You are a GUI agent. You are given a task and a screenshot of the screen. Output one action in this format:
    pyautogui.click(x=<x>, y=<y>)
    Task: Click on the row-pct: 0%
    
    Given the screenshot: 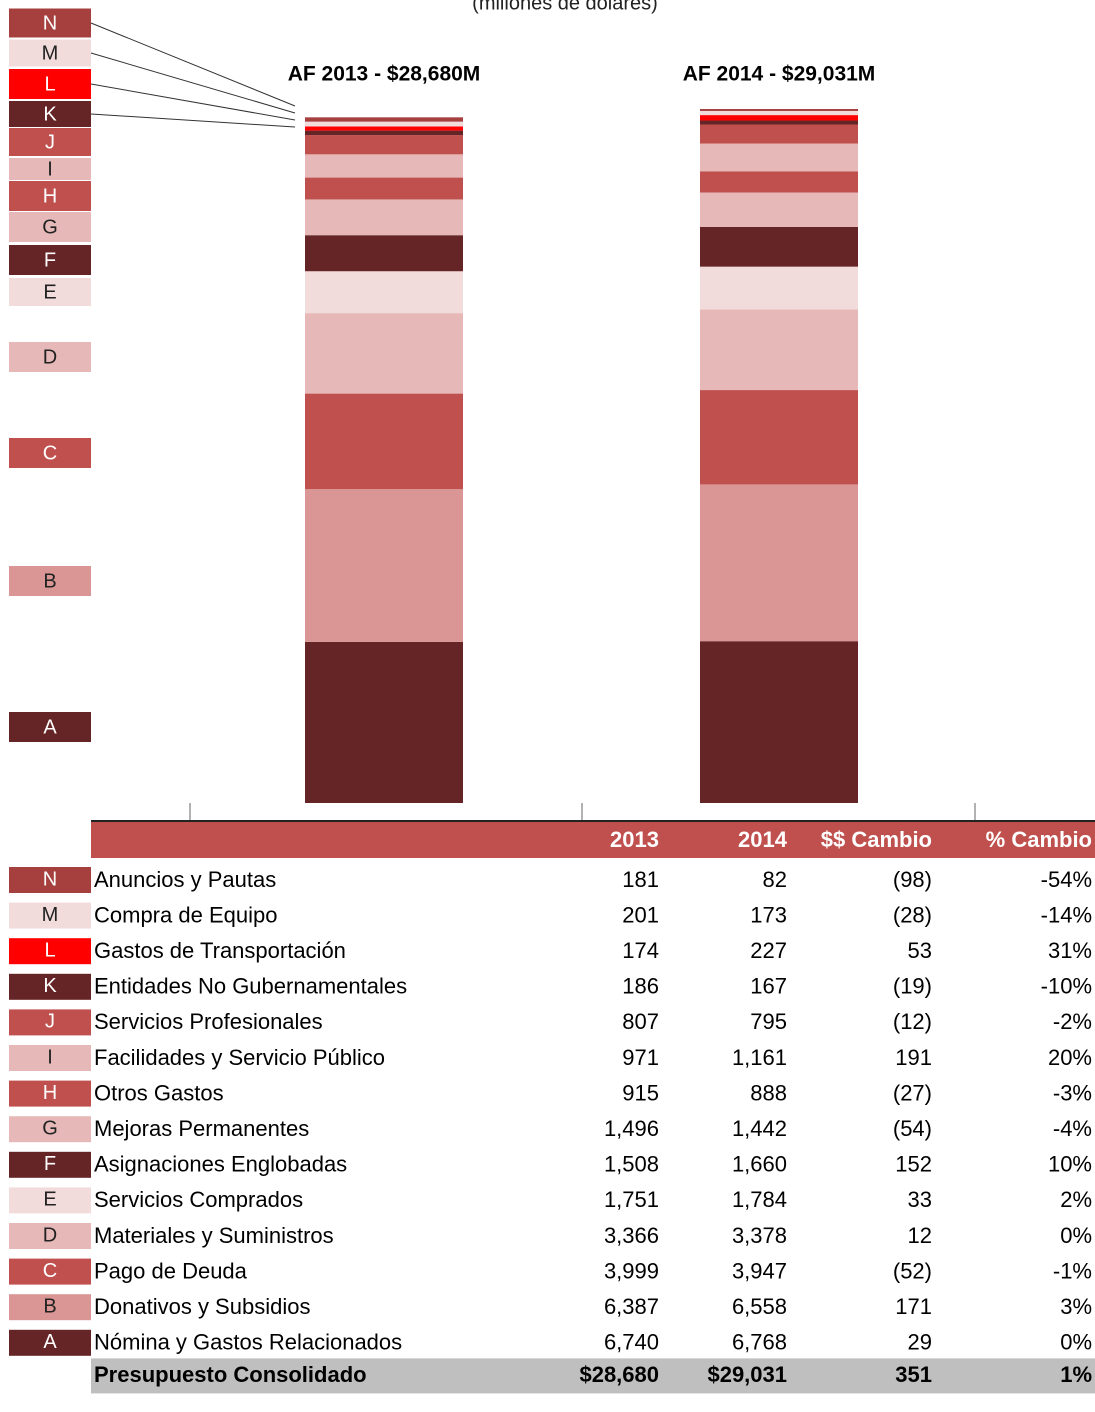 What is the action you would take?
    pyautogui.click(x=1076, y=1235)
    